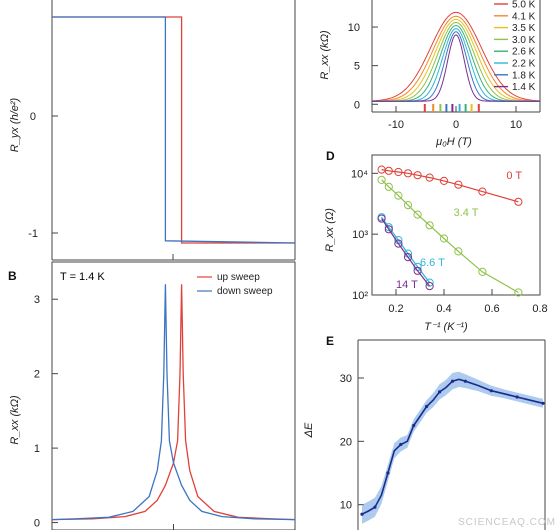 Image resolution: width=556 pixels, height=530 pixels. I want to click on panel-e-error-band, so click(452, 447).